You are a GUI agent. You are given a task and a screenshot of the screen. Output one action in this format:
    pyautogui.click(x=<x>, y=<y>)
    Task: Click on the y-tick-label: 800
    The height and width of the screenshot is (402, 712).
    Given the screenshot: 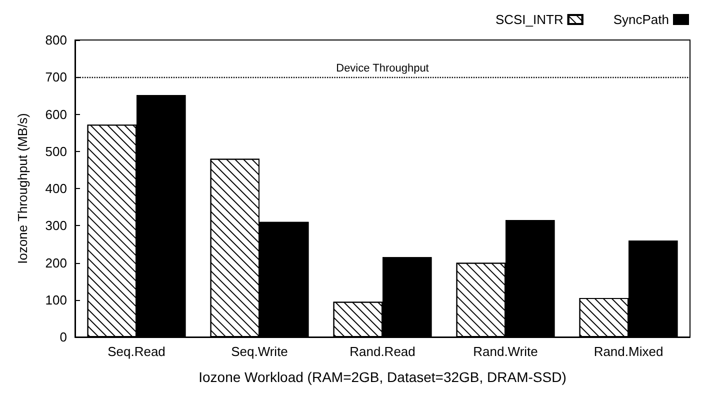 What is the action you would take?
    pyautogui.click(x=56, y=40)
    